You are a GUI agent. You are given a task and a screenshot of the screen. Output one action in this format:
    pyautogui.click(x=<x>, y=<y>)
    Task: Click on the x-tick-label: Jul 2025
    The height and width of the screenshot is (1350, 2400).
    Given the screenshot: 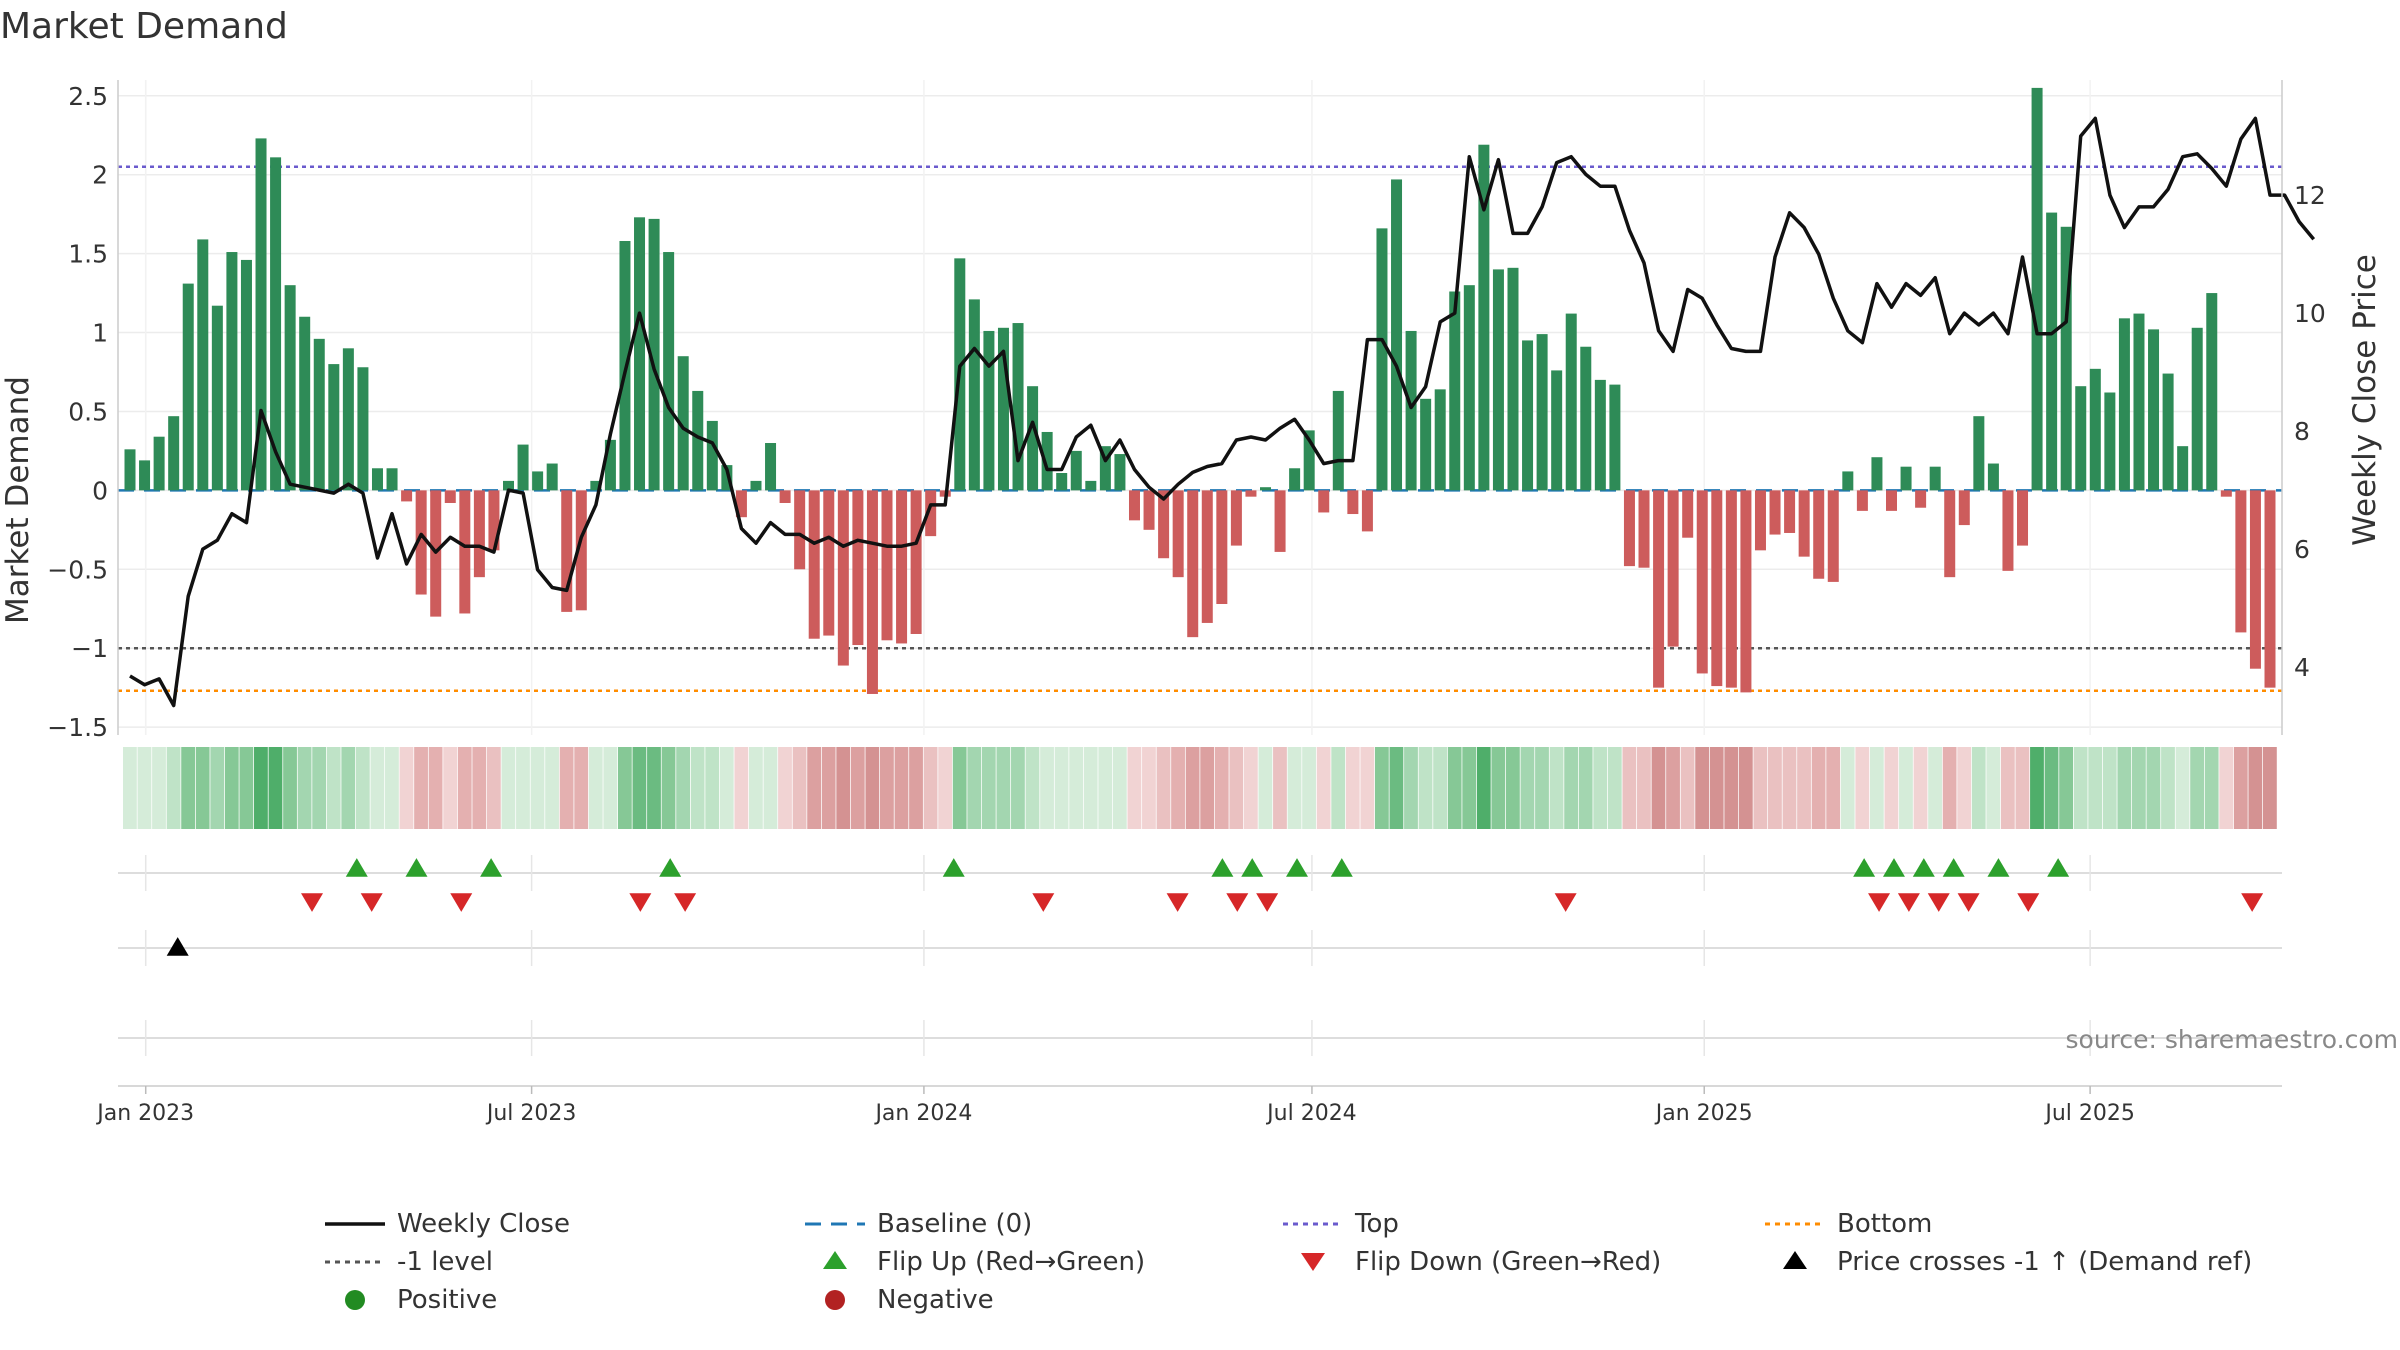 What is the action you would take?
    pyautogui.click(x=2089, y=1113)
    